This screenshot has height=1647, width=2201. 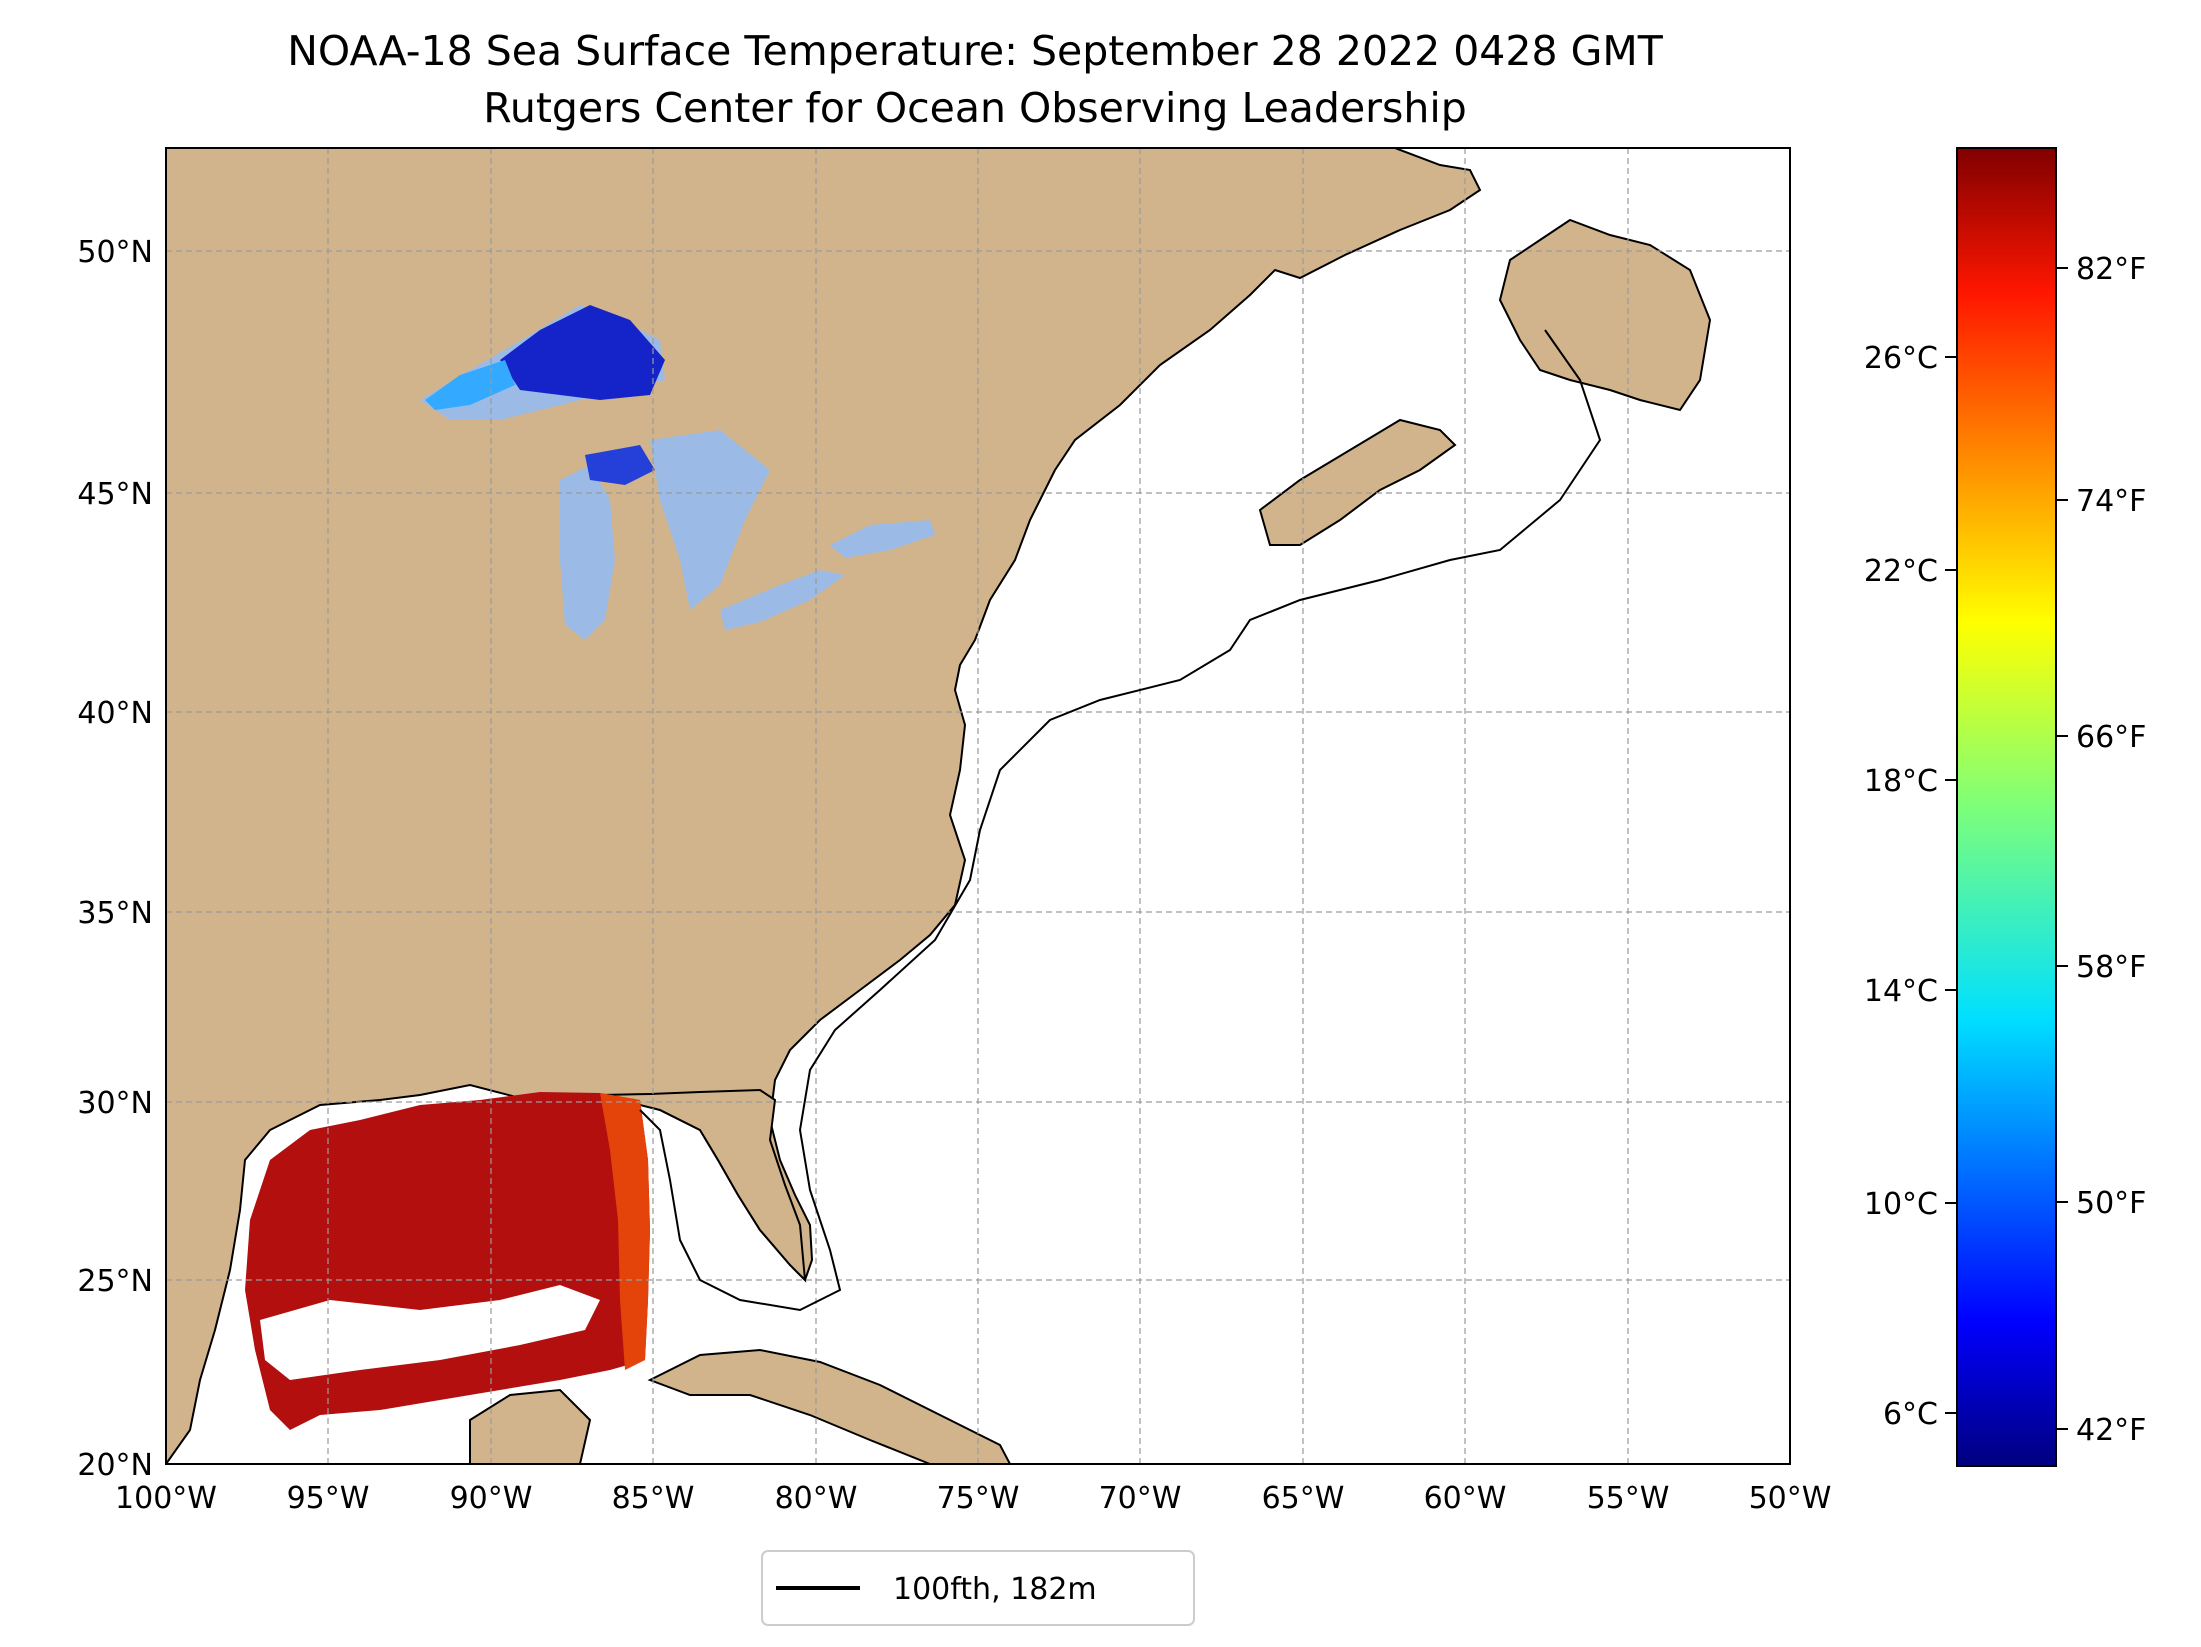 I want to click on colorbar-f-58: 58°F, so click(x=2111, y=967).